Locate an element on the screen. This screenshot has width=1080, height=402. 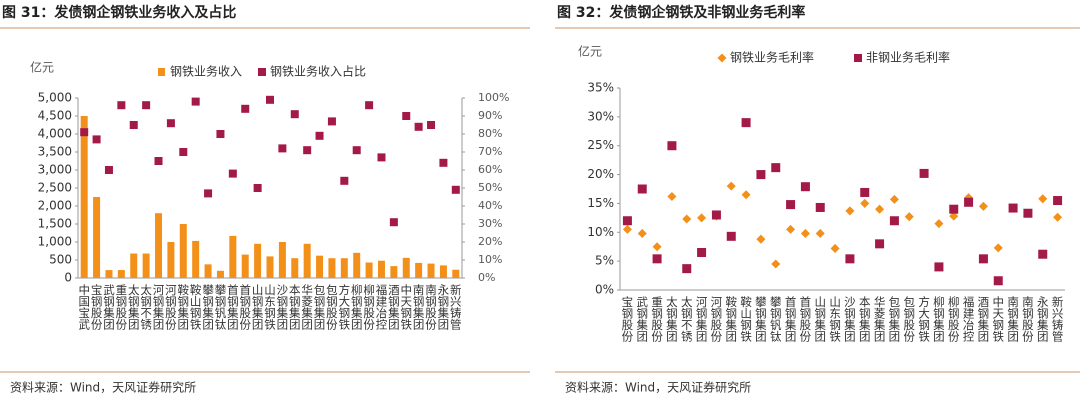
x-tick-label: 本钢集团 is located at coordinates (295, 307).